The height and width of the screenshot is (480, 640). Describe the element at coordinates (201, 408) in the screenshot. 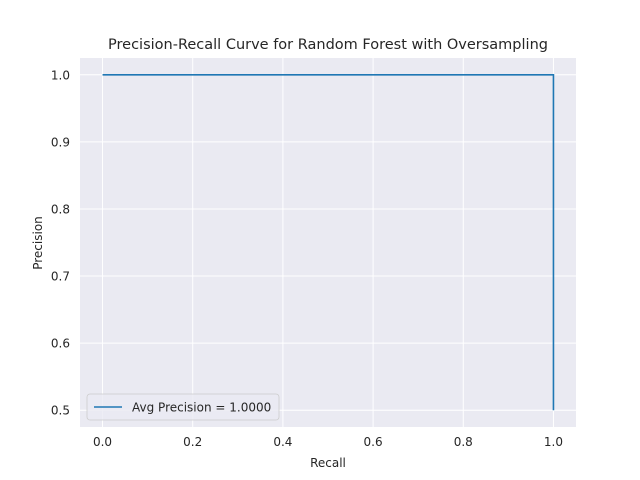

I see `legend-label: Avg Precision = 1.0000` at that location.